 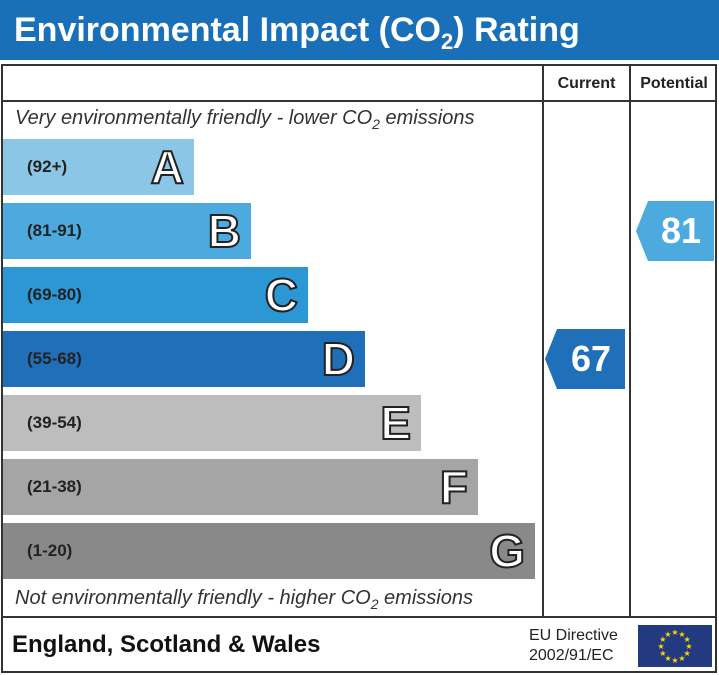 What do you see at coordinates (98, 167) in the screenshot?
I see `band-a: (92+) A` at bounding box center [98, 167].